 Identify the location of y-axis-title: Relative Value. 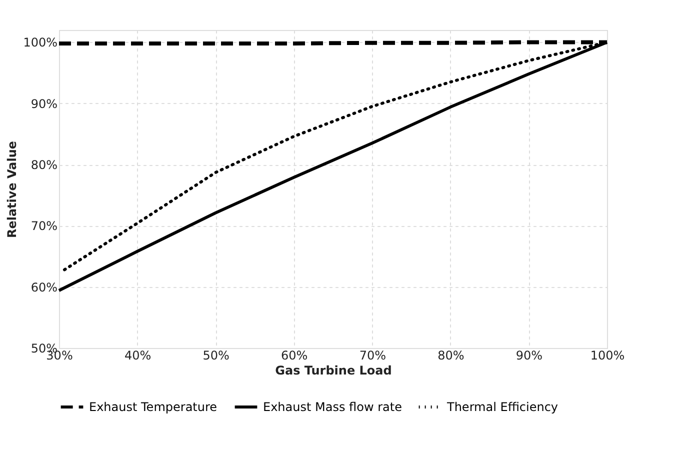
(12, 189).